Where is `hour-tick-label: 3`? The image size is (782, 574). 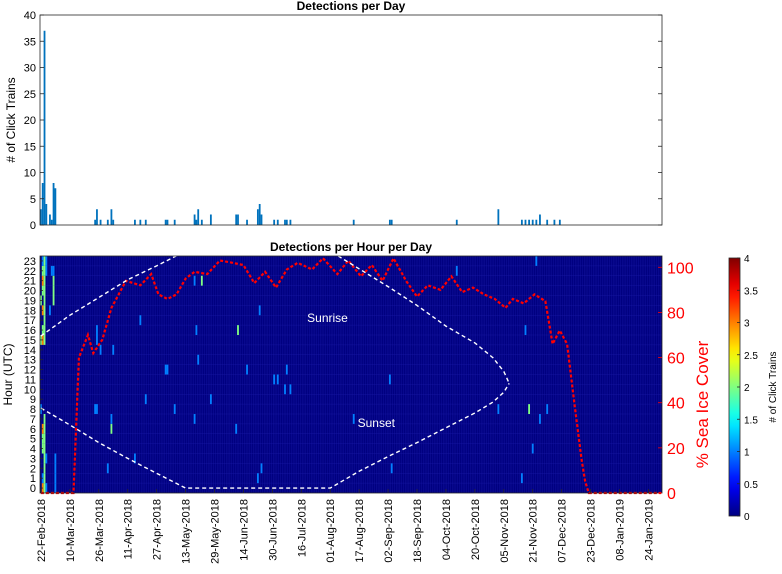
hour-tick-label: 3 is located at coordinates (33, 459).